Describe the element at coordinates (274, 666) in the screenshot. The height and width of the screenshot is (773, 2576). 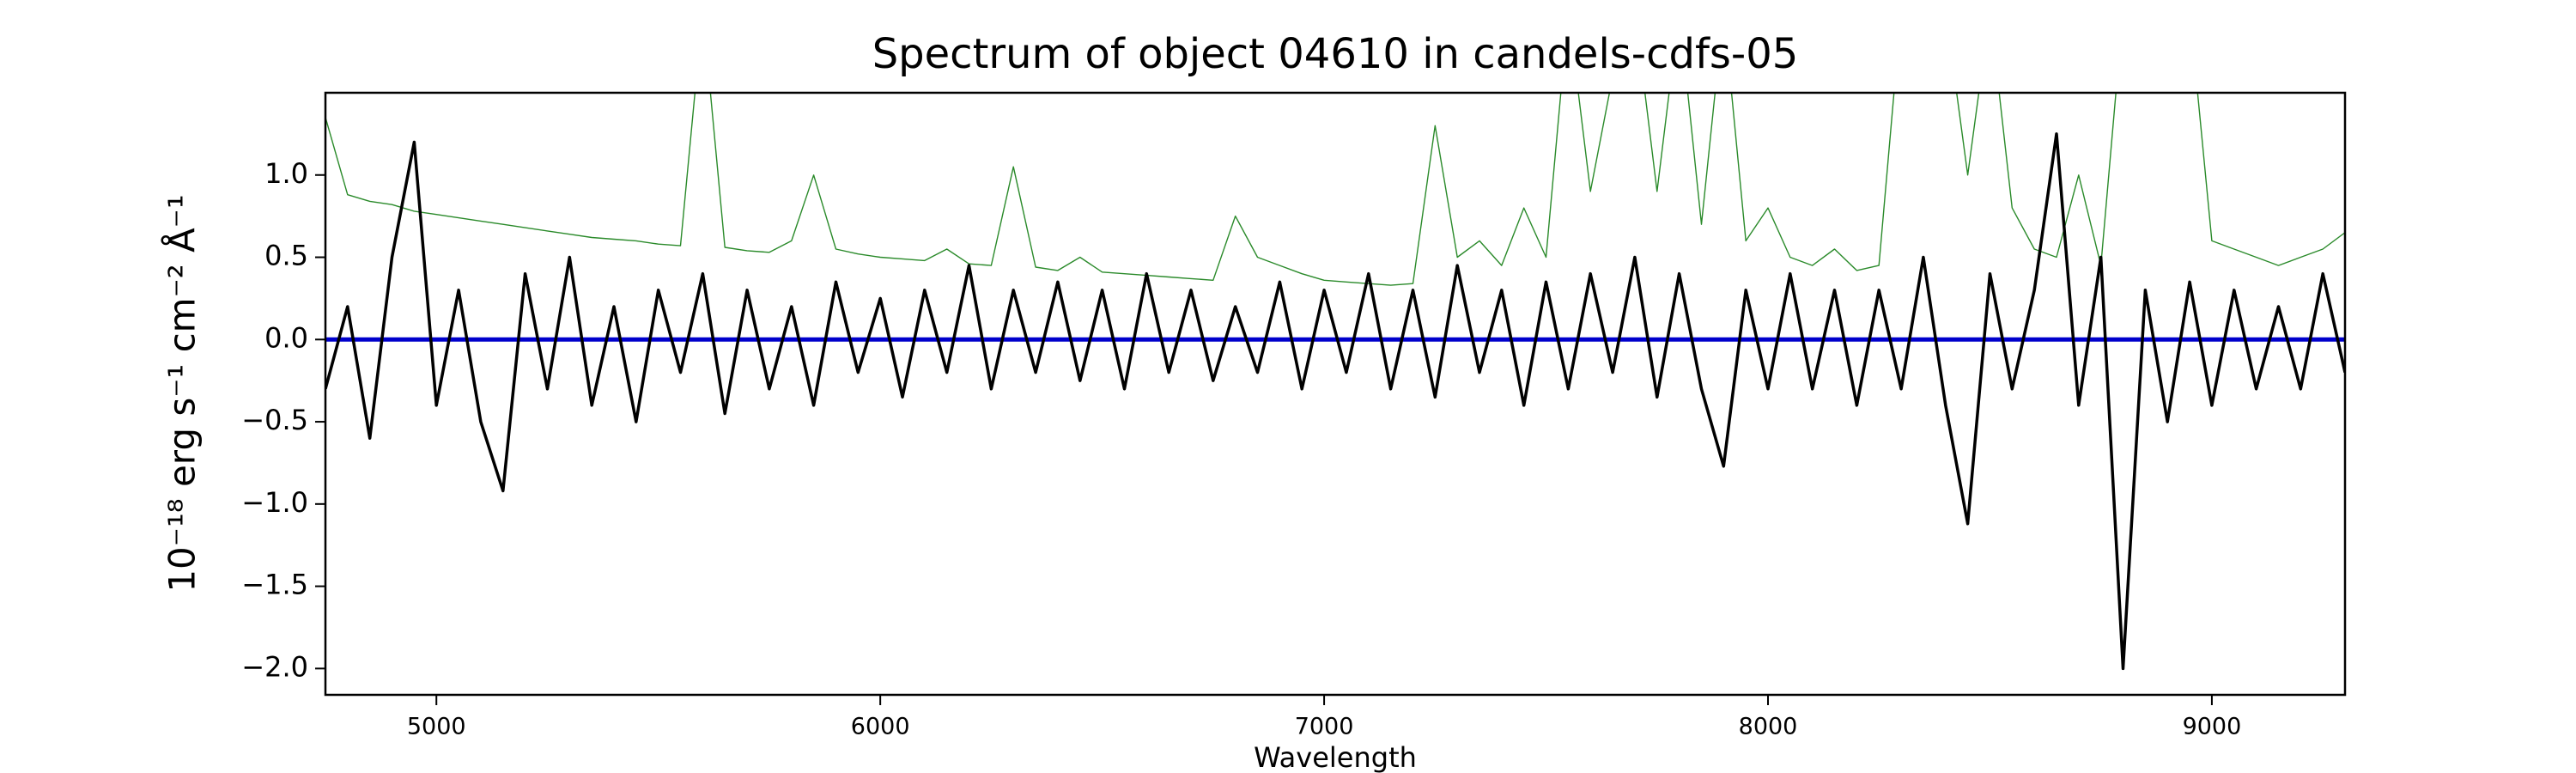
I see `y-tick-label: −2.0` at that location.